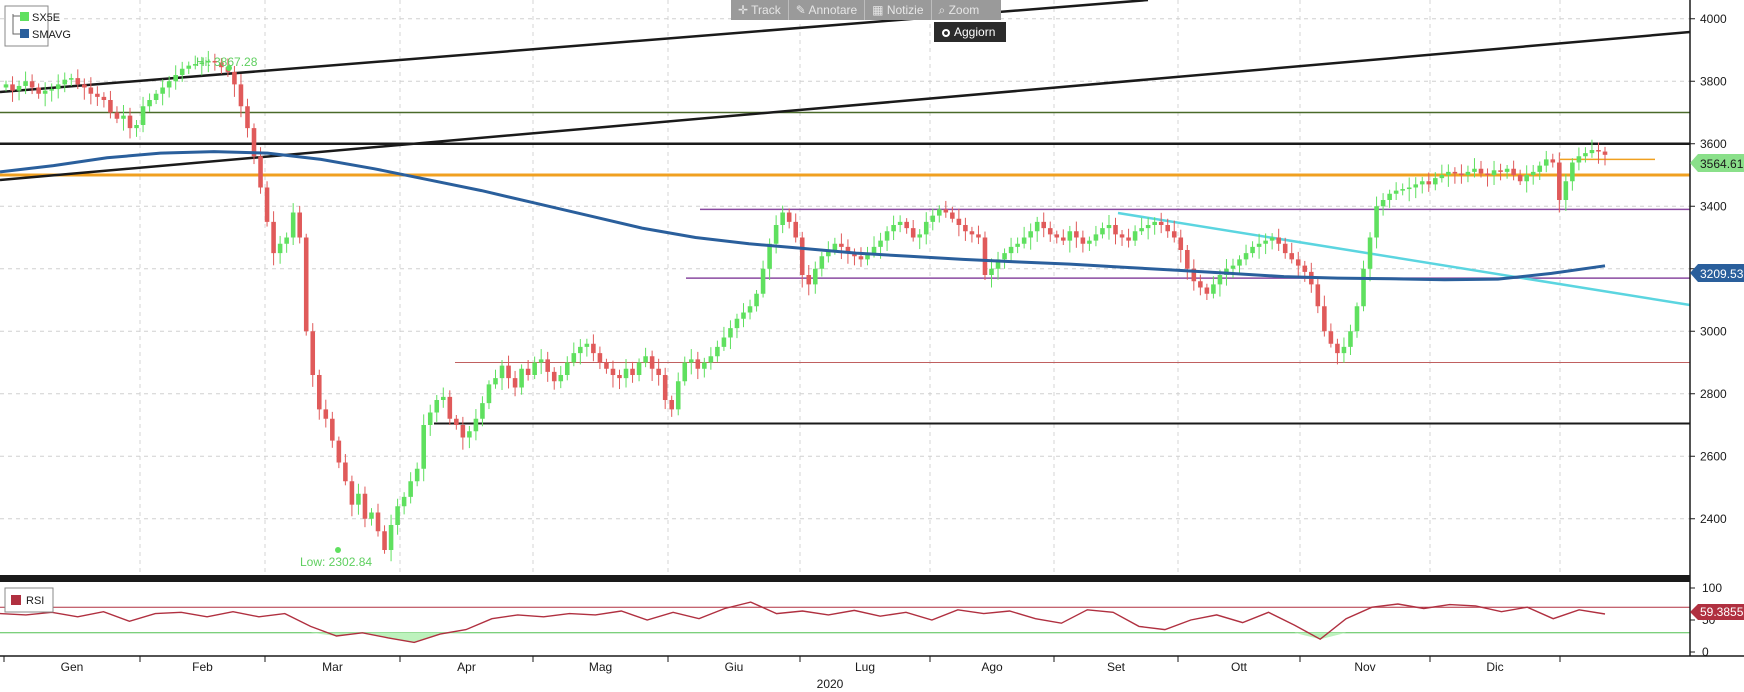  Describe the element at coordinates (833, 10) in the screenshot. I see `annotate-label: Annotare` at that location.